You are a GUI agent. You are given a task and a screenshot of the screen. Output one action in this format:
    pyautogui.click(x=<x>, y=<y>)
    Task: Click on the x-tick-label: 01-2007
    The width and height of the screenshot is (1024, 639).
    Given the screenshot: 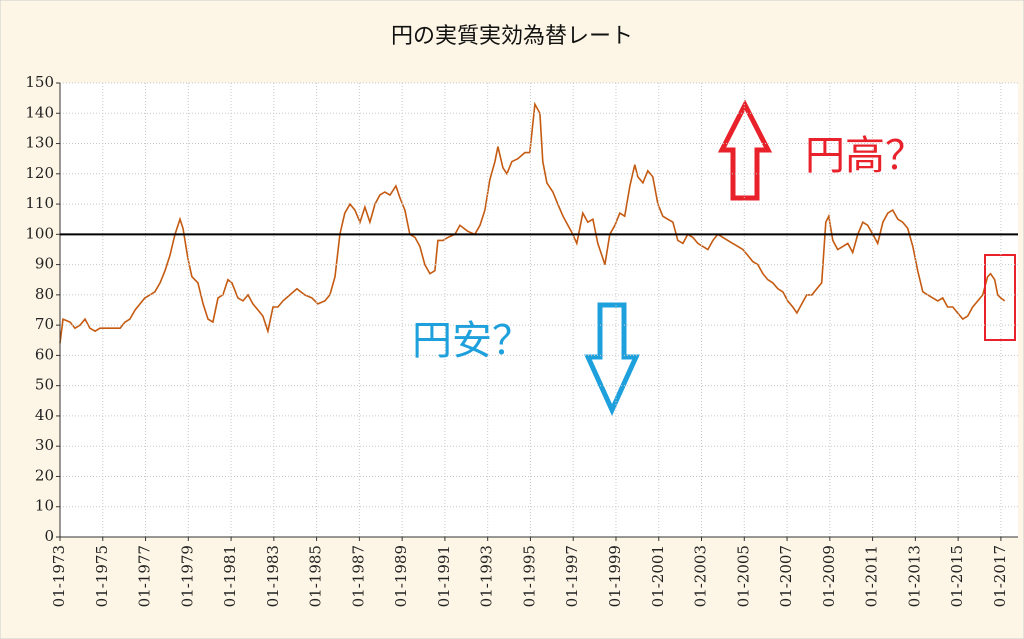 What is the action you would take?
    pyautogui.click(x=786, y=576)
    